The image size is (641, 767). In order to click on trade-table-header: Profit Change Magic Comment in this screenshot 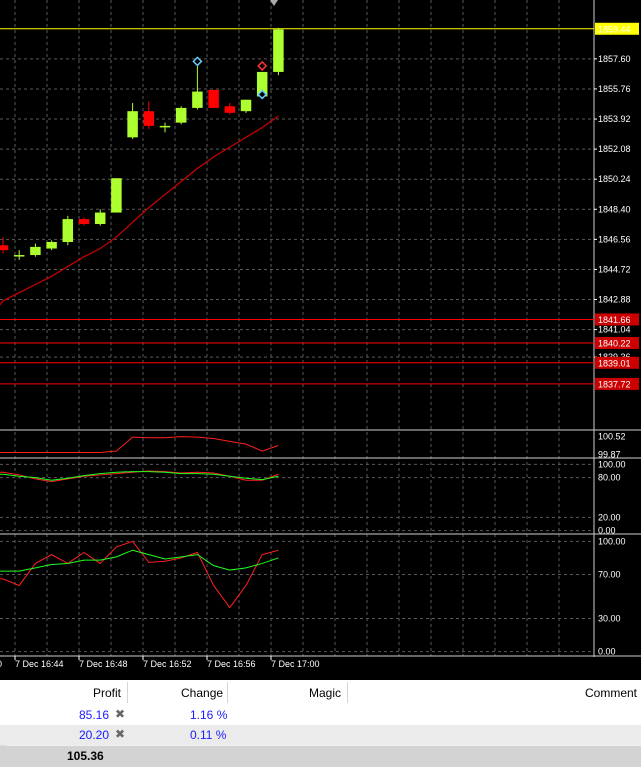, I will do `click(320, 693)`.